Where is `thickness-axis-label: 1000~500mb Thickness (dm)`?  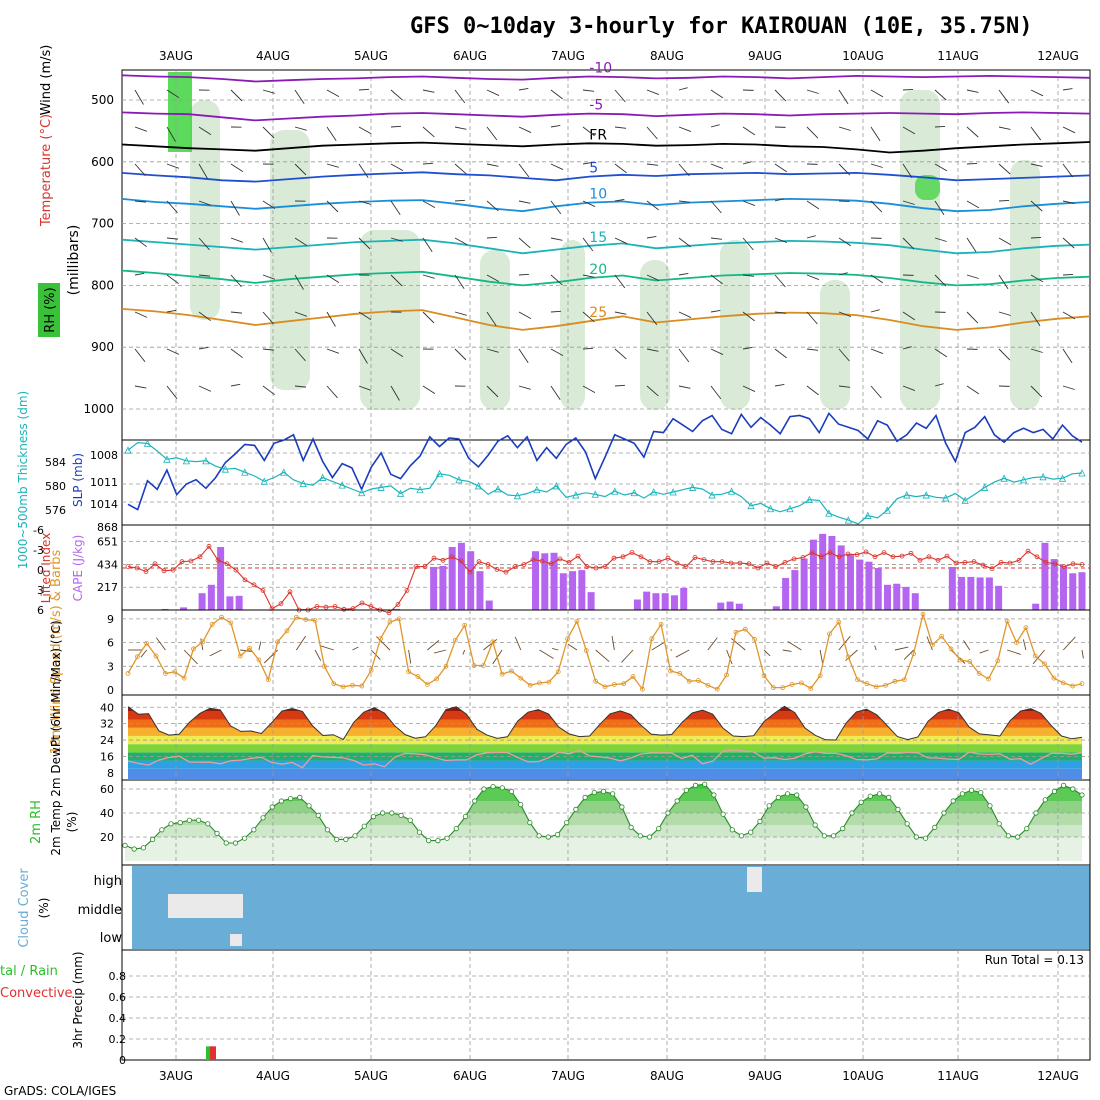
thickness-axis-label: 1000~500mb Thickness (dm) is located at coordinates (23, 480).